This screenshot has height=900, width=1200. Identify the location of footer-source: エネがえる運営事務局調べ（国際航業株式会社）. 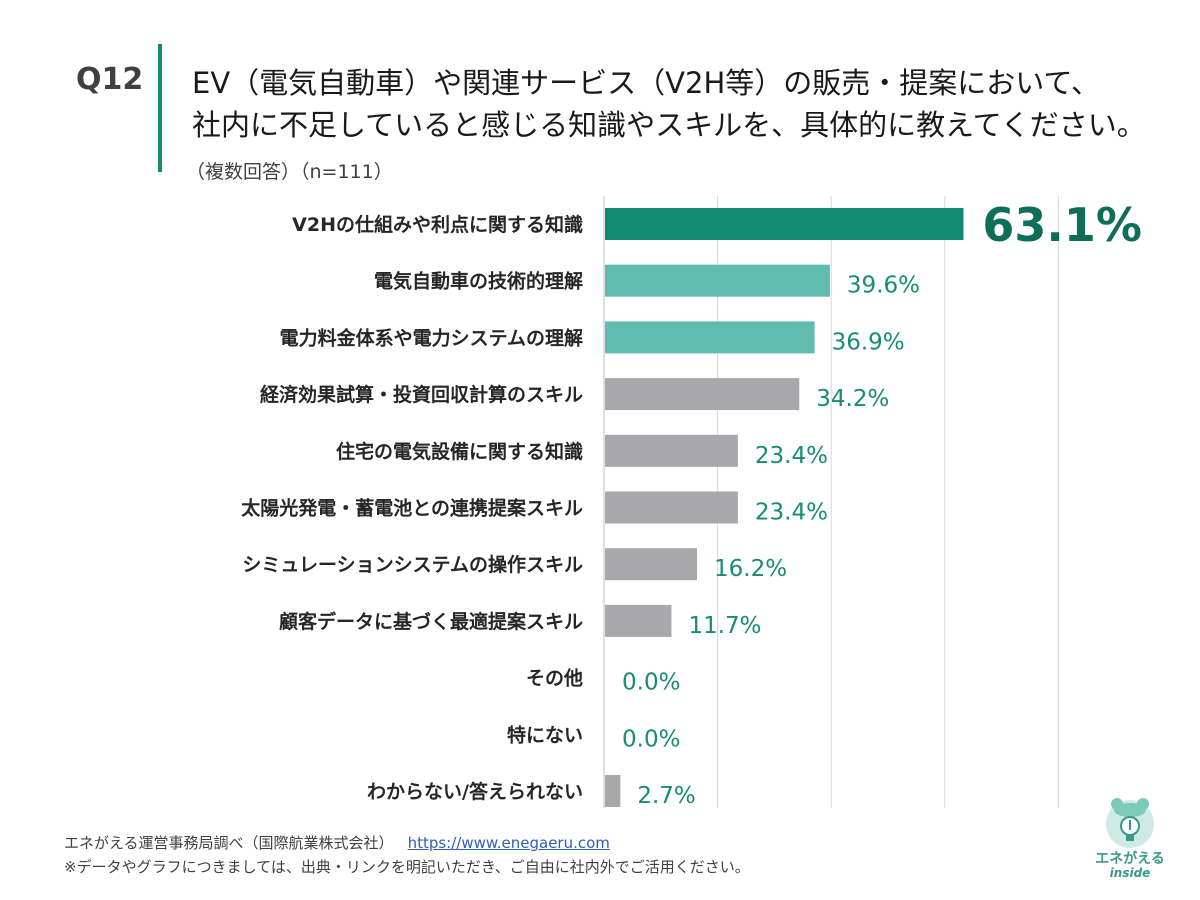
(229, 843).